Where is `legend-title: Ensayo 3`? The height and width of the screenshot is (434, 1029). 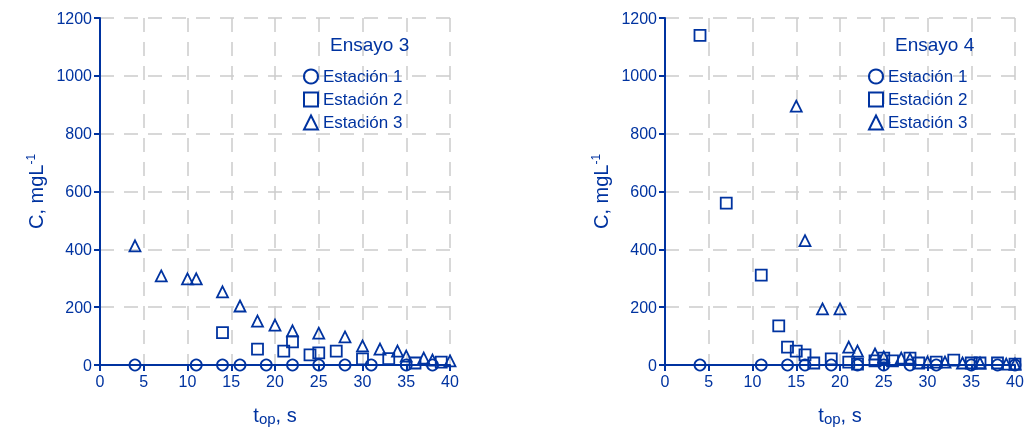
legend-title: Ensayo 3 is located at coordinates (370, 44).